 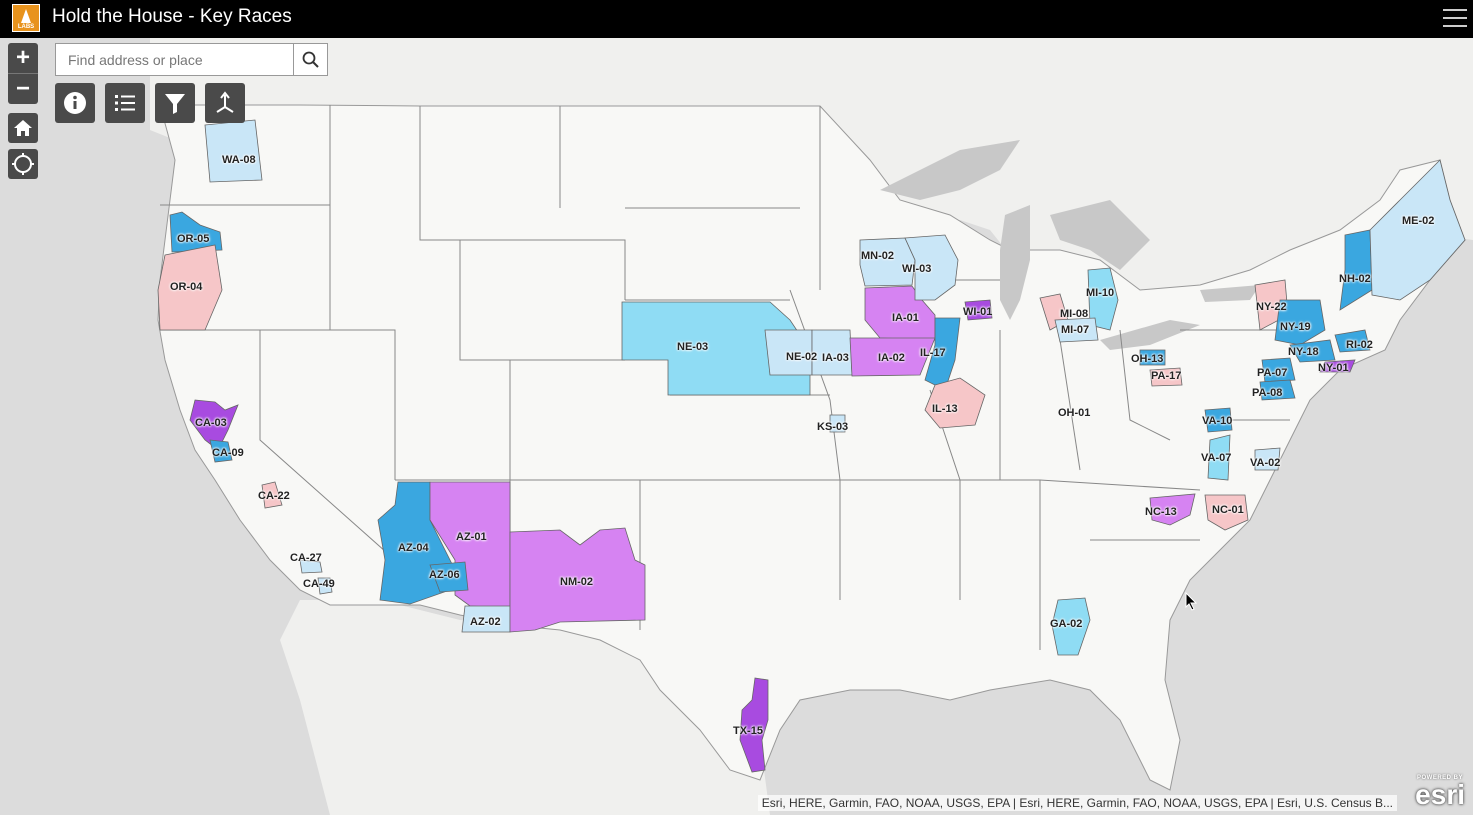 What do you see at coordinates (1150, 335) in the screenshot?
I see `lake-erie` at bounding box center [1150, 335].